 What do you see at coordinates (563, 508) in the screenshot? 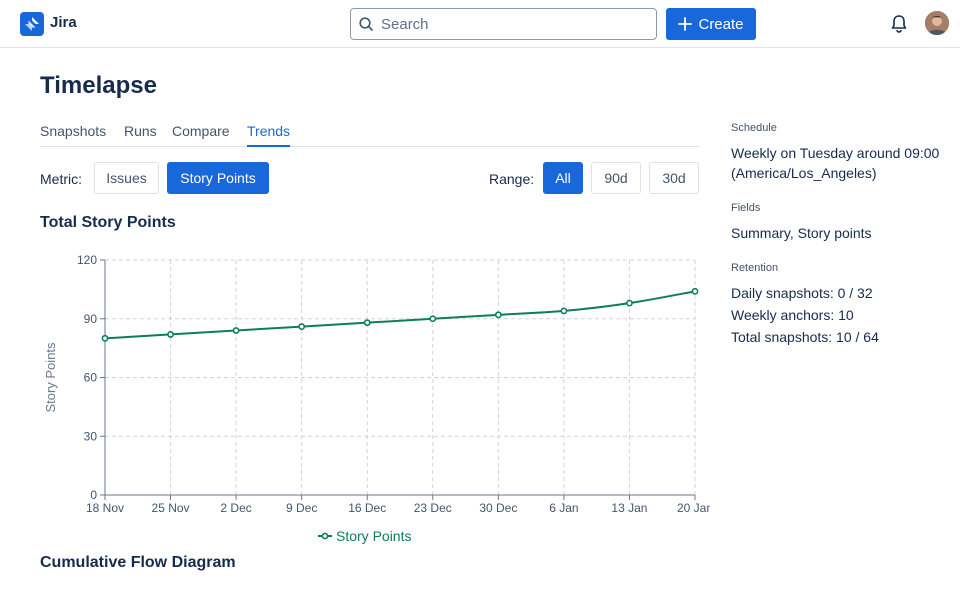
I see `x-tick-label: 6 Jan` at bounding box center [563, 508].